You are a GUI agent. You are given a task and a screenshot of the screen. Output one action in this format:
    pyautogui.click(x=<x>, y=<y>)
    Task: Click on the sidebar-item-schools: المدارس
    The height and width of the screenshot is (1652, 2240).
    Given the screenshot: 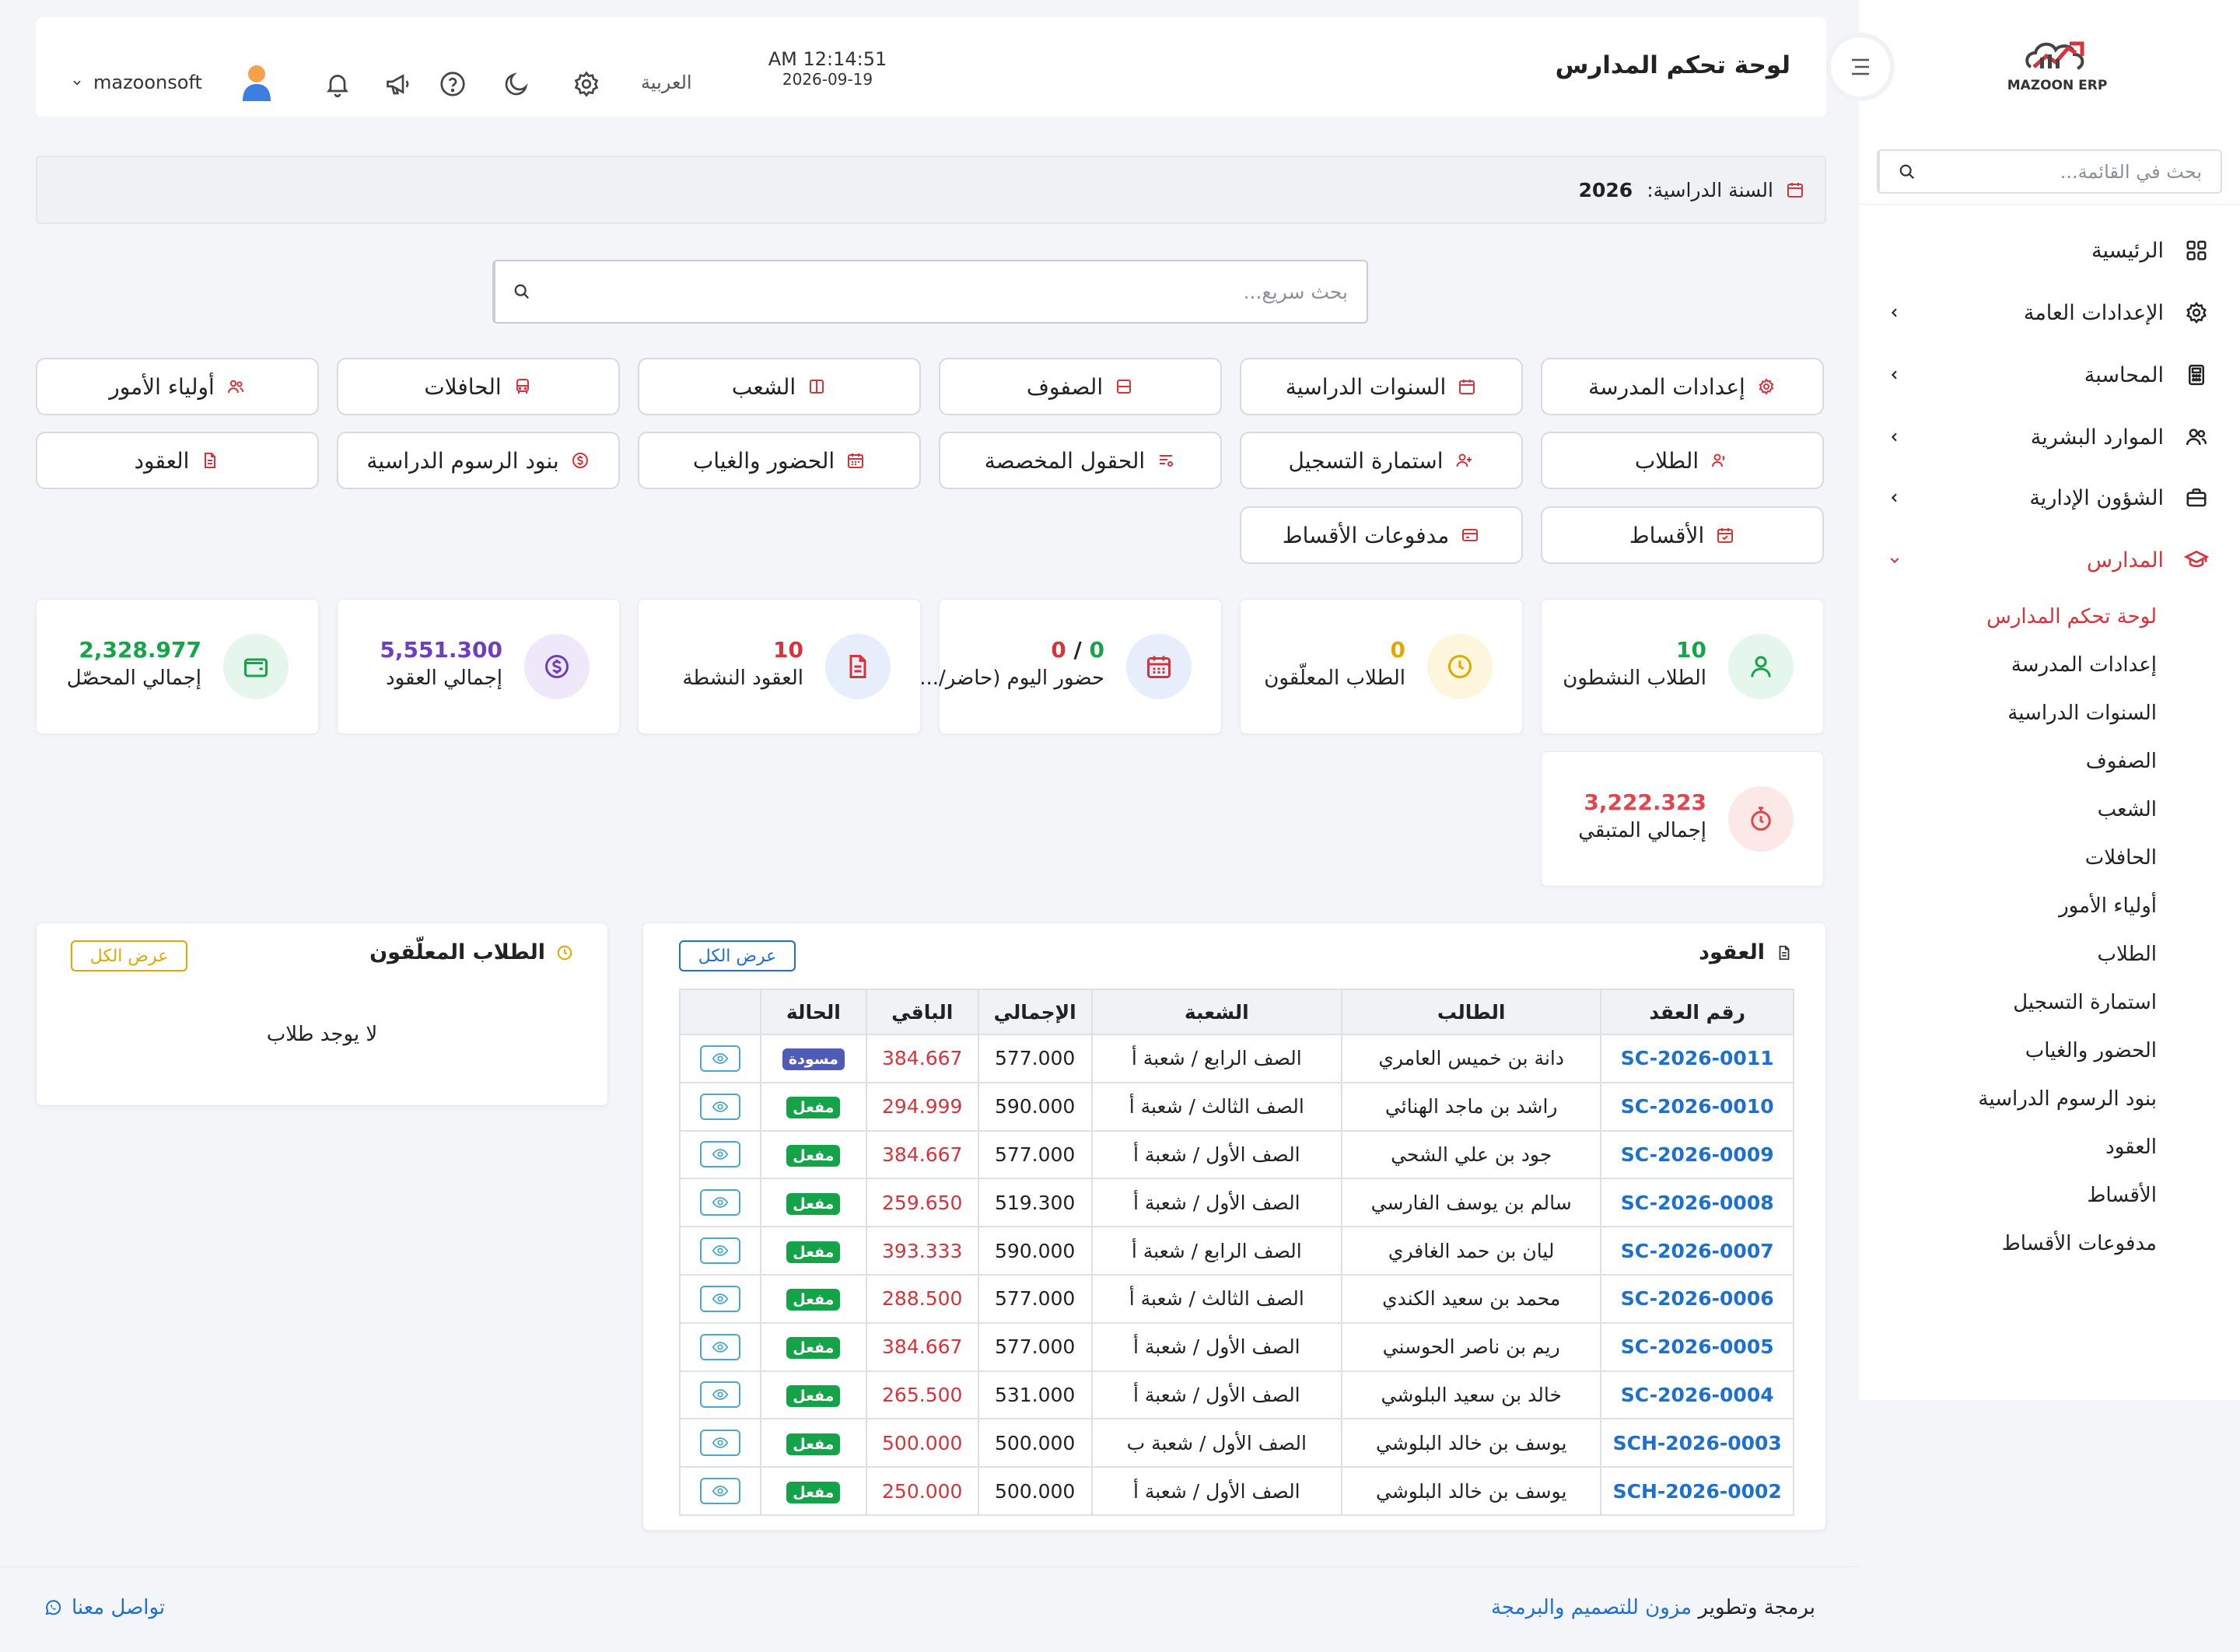 What is the action you would take?
    pyautogui.click(x=2045, y=560)
    